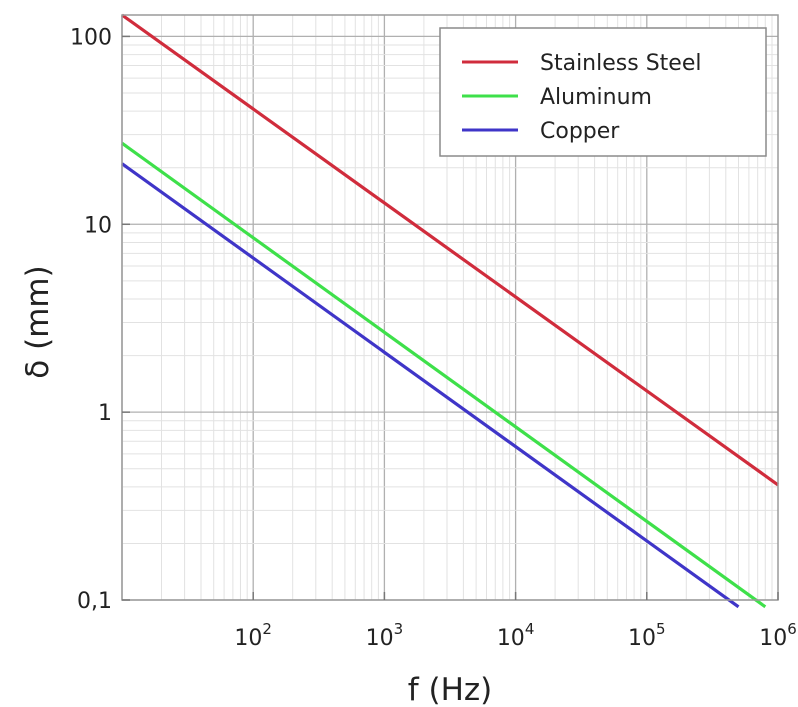 This screenshot has height=707, width=798. Describe the element at coordinates (98, 225) in the screenshot. I see `y-tick-label: 10` at that location.